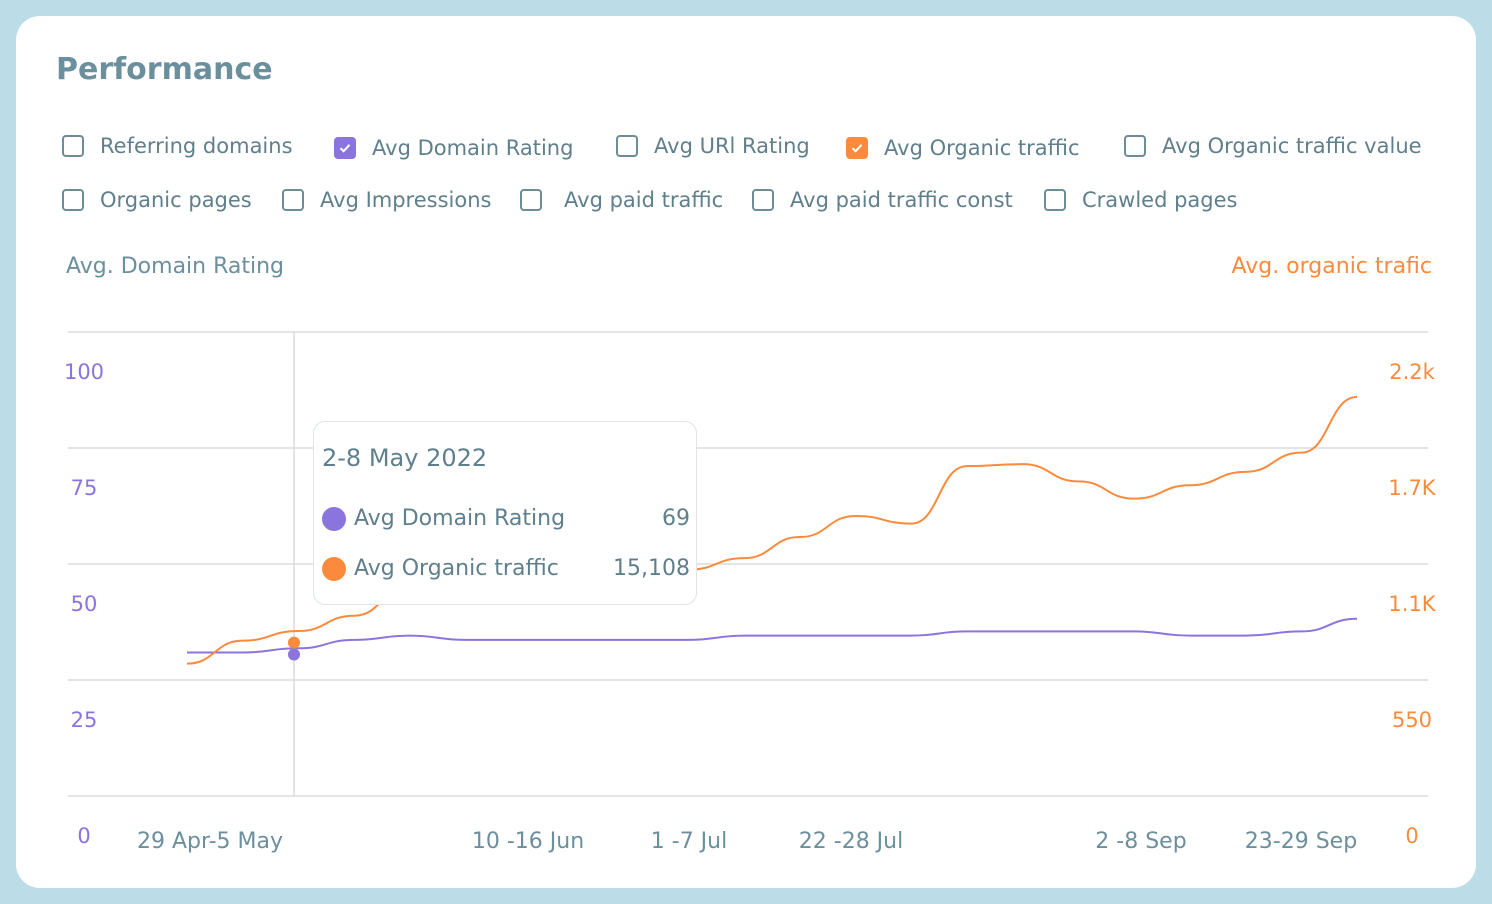 The width and height of the screenshot is (1492, 904). I want to click on x-tick-label: 1 -7 Jul, so click(689, 841).